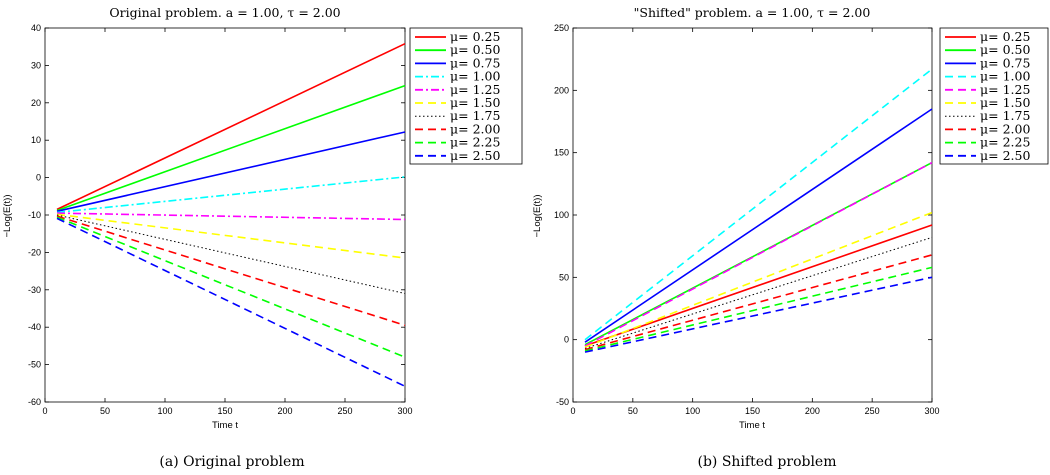  Describe the element at coordinates (34, 290) in the screenshot. I see `y-tick-label: -30` at that location.